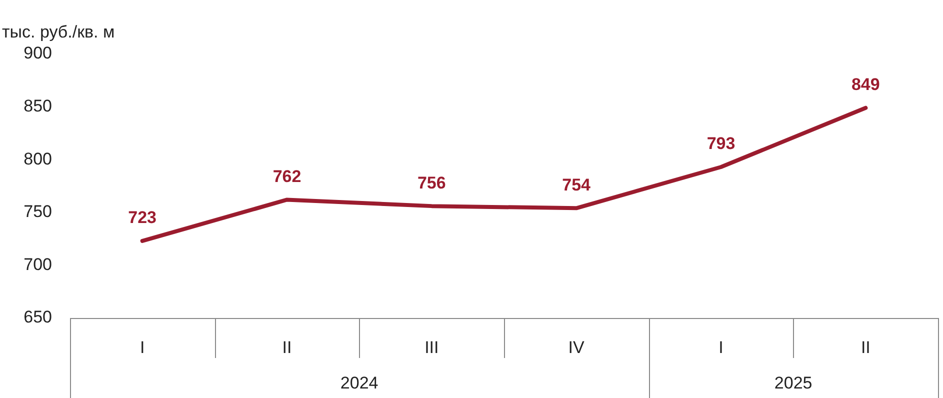 This screenshot has width=943, height=398. I want to click on data-label: 756, so click(431, 182).